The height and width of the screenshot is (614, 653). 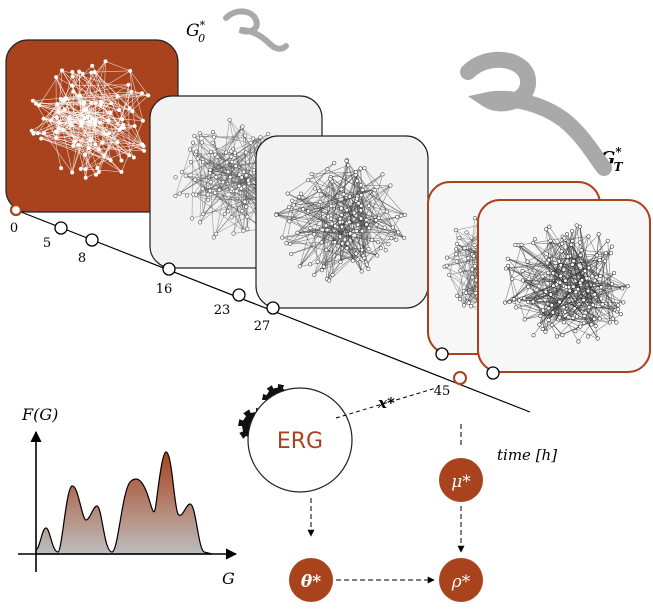 I want to click on tick-label-5: 5, so click(x=47, y=243).